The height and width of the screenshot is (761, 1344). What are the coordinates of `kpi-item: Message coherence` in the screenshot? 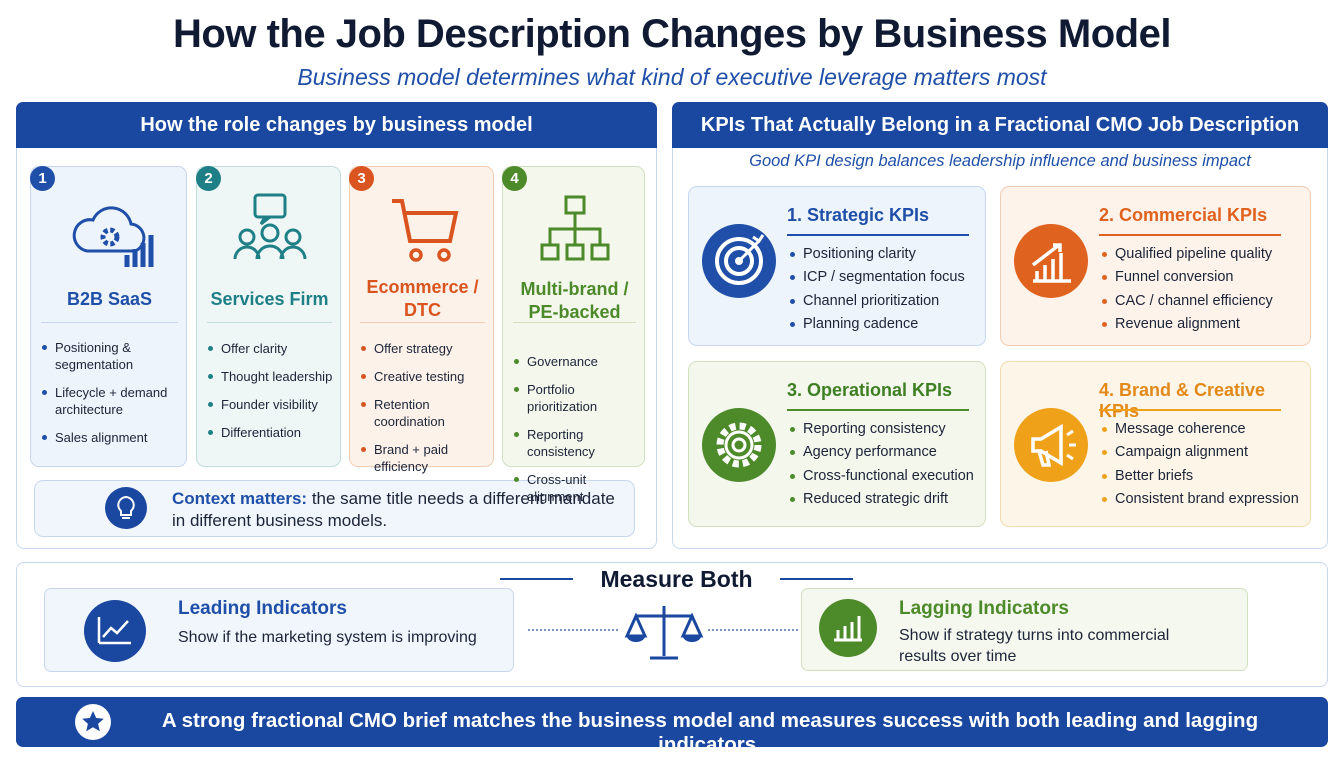 It's located at (1202, 429).